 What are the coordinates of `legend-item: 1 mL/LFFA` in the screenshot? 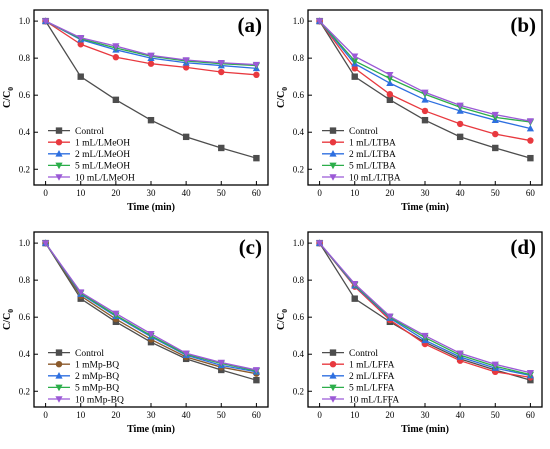 It's located at (358, 366).